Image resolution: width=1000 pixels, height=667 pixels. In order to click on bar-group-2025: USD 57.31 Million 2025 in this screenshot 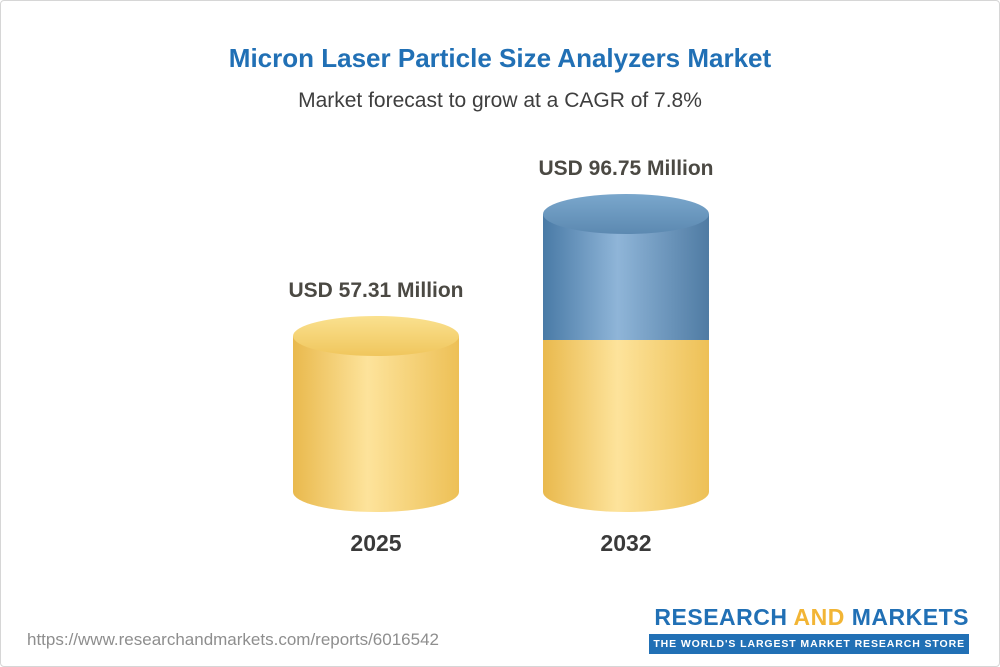, I will do `click(376, 417)`.